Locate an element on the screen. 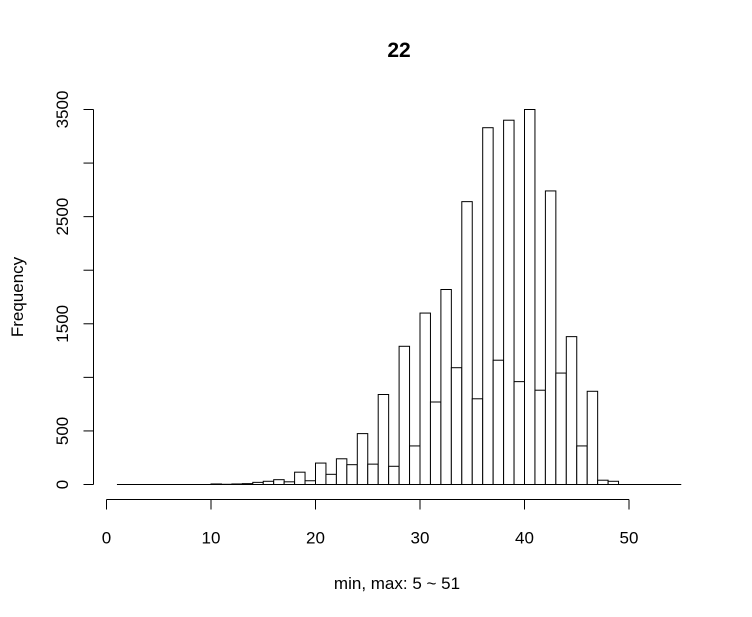 Image resolution: width=752 pixels, height=617 pixels. y-tick-label-0: 0 is located at coordinates (62, 484).